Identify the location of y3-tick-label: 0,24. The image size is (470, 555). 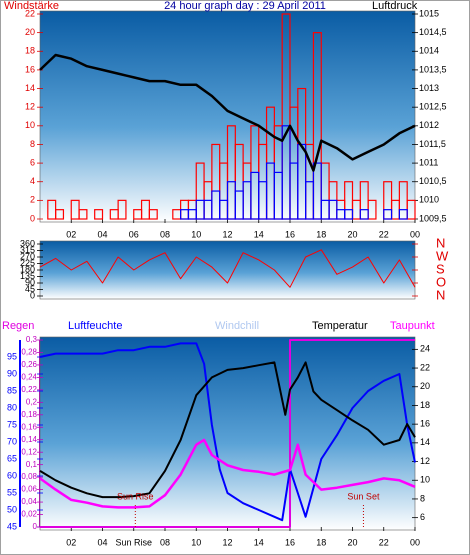
(29, 377).